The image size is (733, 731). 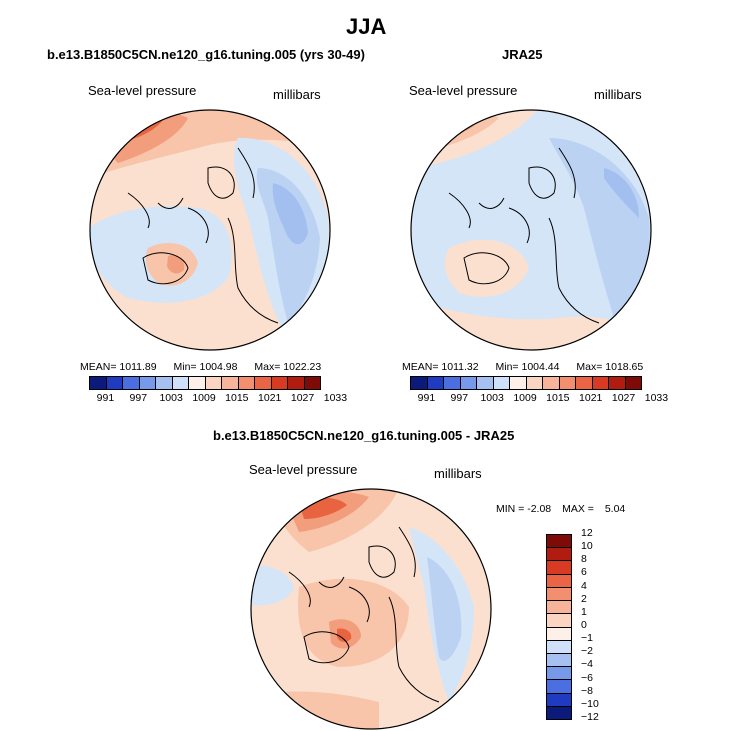 I want to click on colorbar-tick-label: 6, so click(x=584, y=572).